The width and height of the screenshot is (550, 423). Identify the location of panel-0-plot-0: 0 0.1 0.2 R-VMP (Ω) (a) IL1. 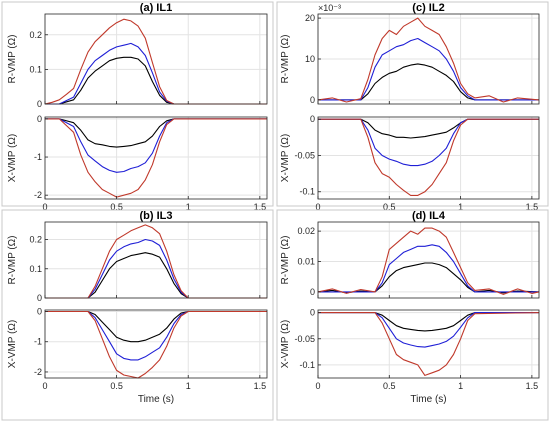
(137, 55).